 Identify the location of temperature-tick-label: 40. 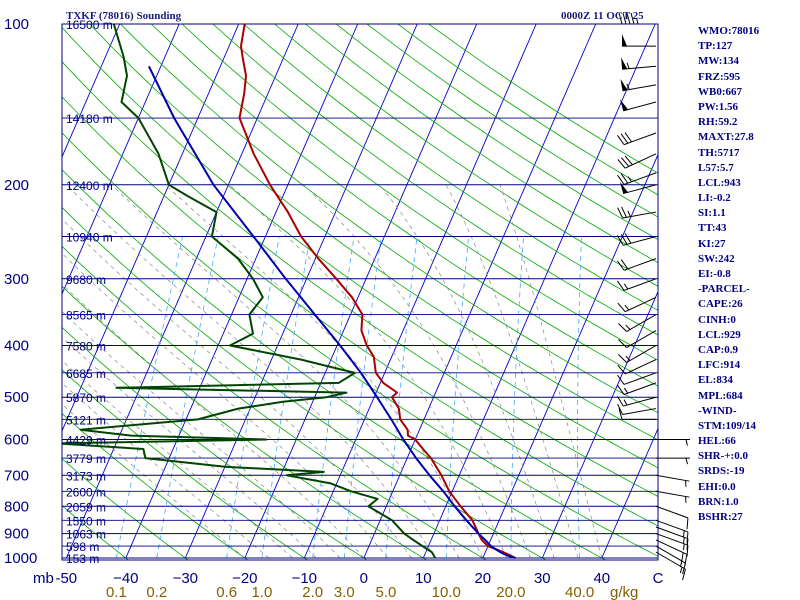
(601, 578).